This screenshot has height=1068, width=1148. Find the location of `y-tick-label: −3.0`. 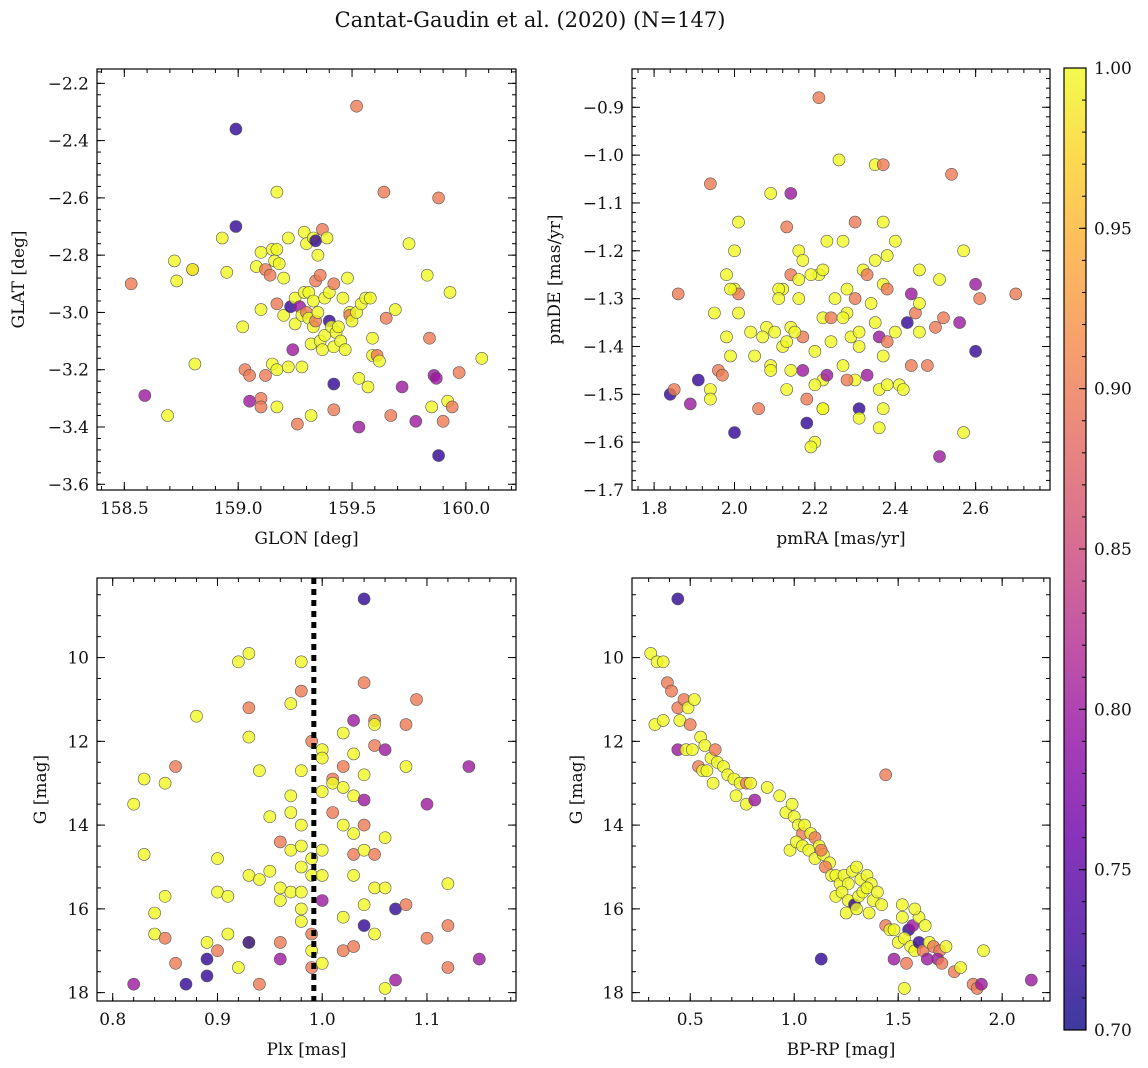

y-tick-label: −3.0 is located at coordinates (68, 313).